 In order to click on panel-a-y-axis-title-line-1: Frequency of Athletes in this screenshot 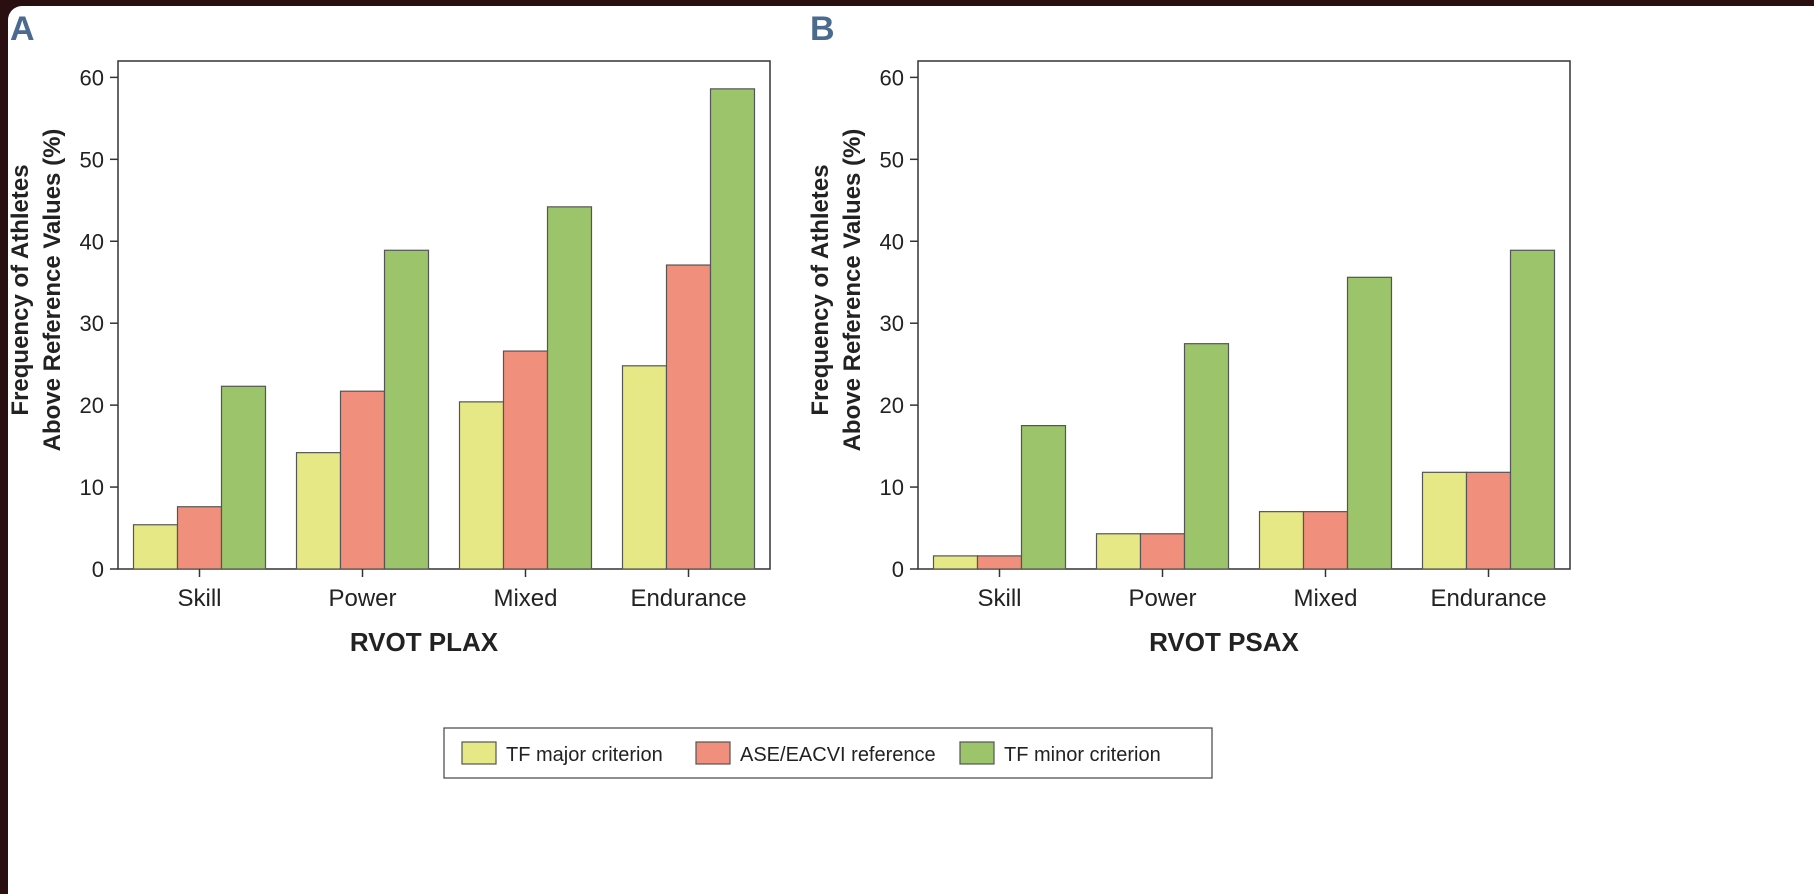, I will do `click(21, 289)`.